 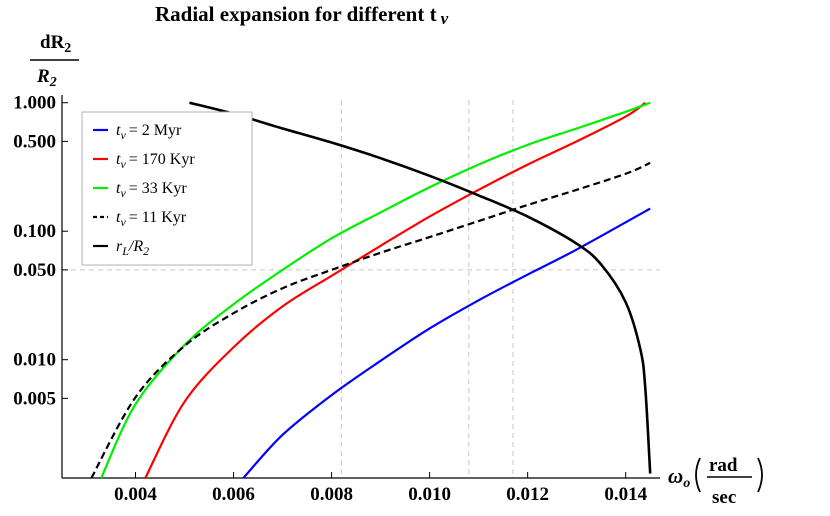 I want to click on svg-text: dR2, so click(x=55, y=44).